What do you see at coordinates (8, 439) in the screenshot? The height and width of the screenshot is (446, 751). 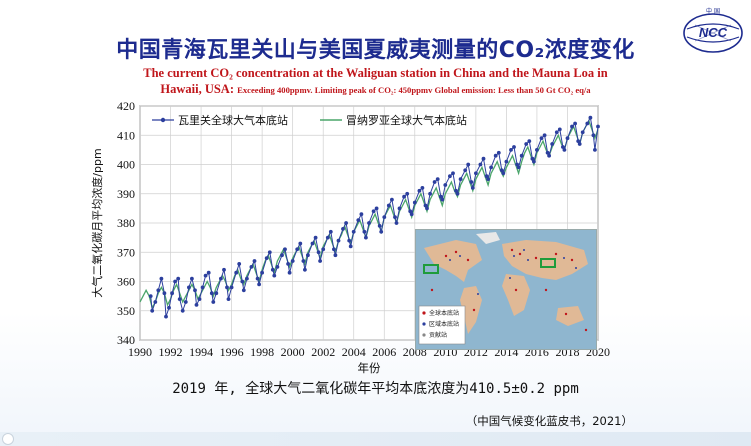 I see `footer-circle-icon` at bounding box center [8, 439].